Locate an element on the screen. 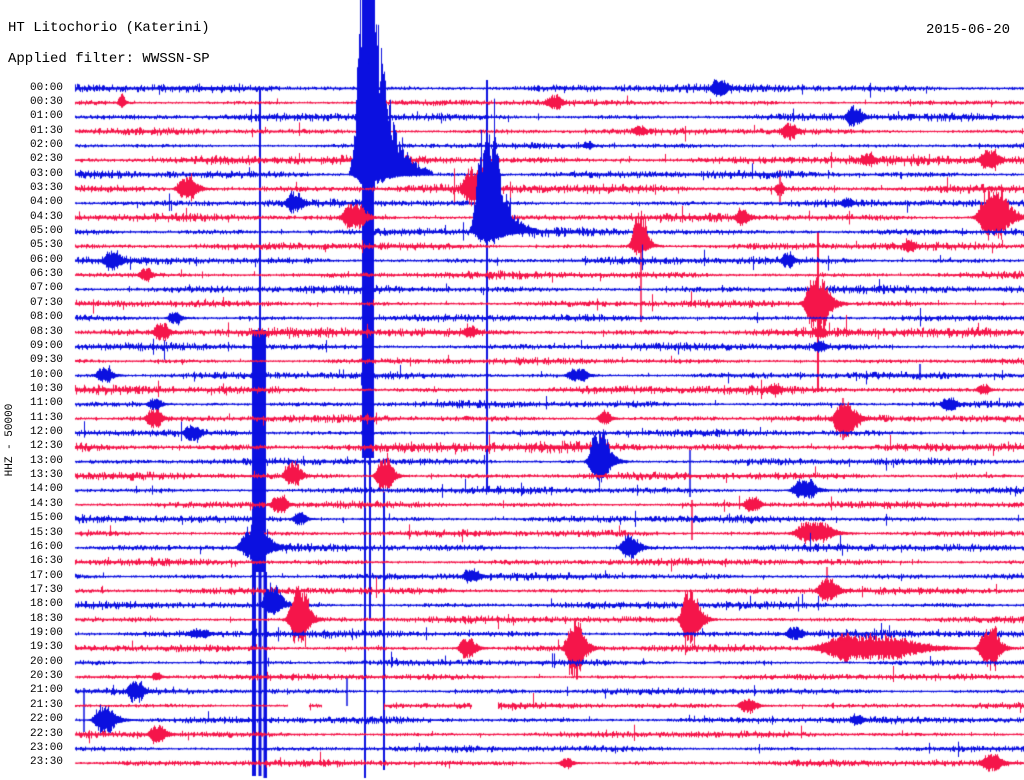  time-label: 00:00 is located at coordinates (46, 87).